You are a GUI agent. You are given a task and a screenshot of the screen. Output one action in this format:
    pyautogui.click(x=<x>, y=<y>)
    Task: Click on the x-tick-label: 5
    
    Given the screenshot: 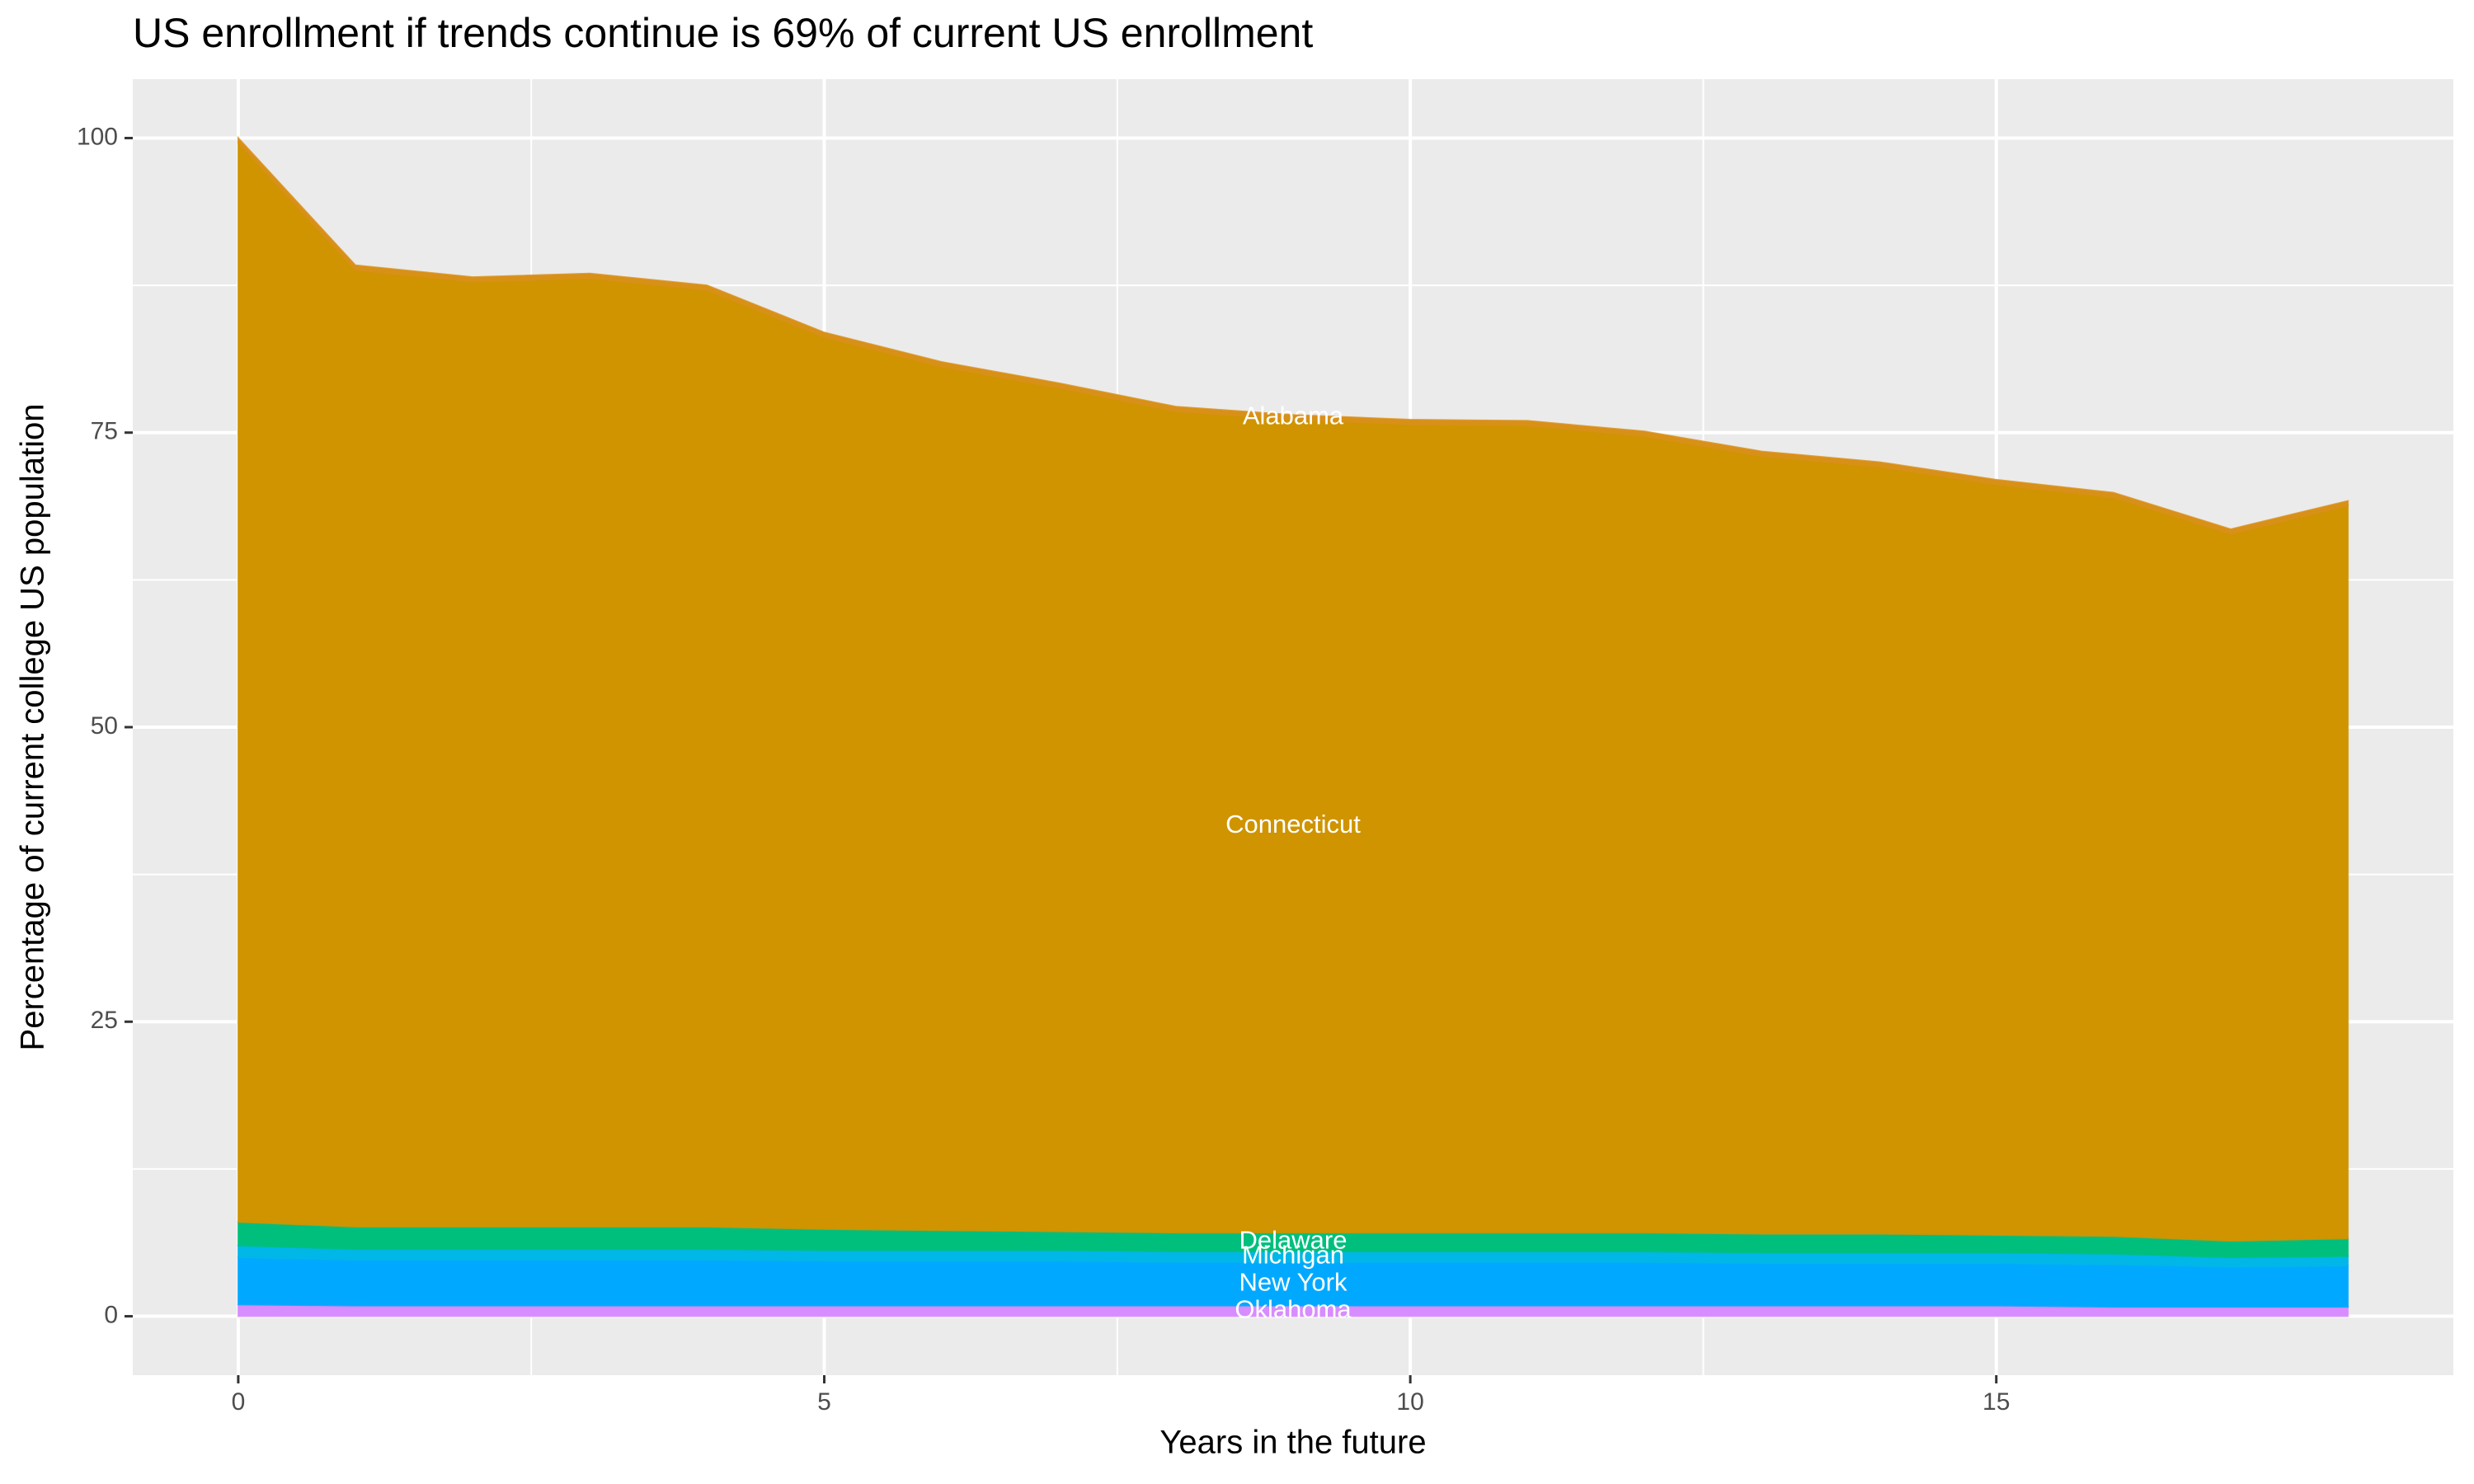 What is the action you would take?
    pyautogui.click(x=824, y=1402)
    